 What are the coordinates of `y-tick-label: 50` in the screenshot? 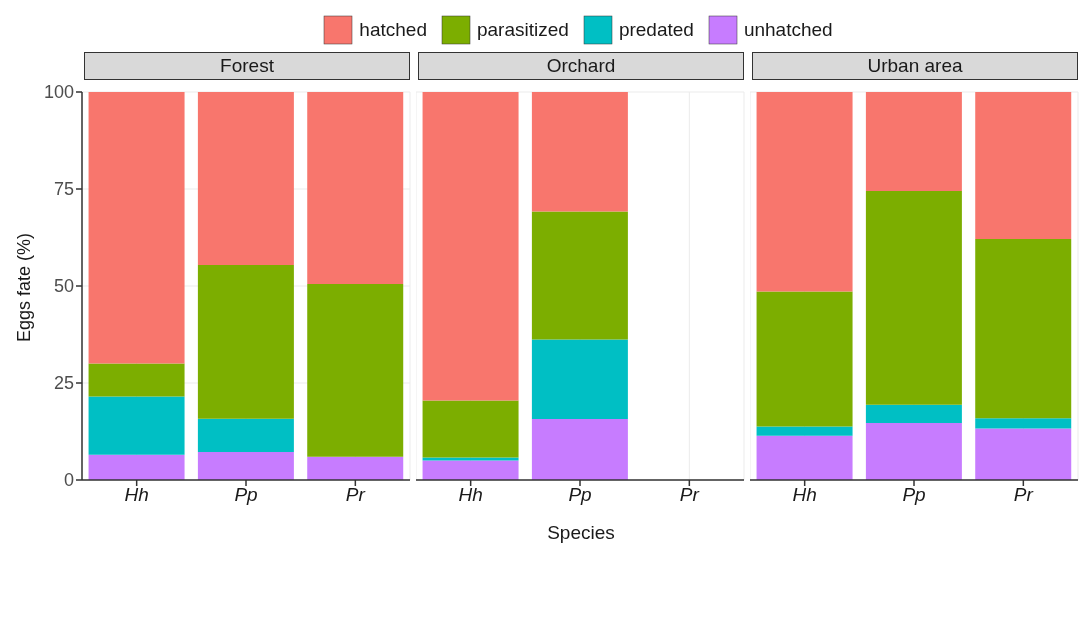 It's located at (63, 286).